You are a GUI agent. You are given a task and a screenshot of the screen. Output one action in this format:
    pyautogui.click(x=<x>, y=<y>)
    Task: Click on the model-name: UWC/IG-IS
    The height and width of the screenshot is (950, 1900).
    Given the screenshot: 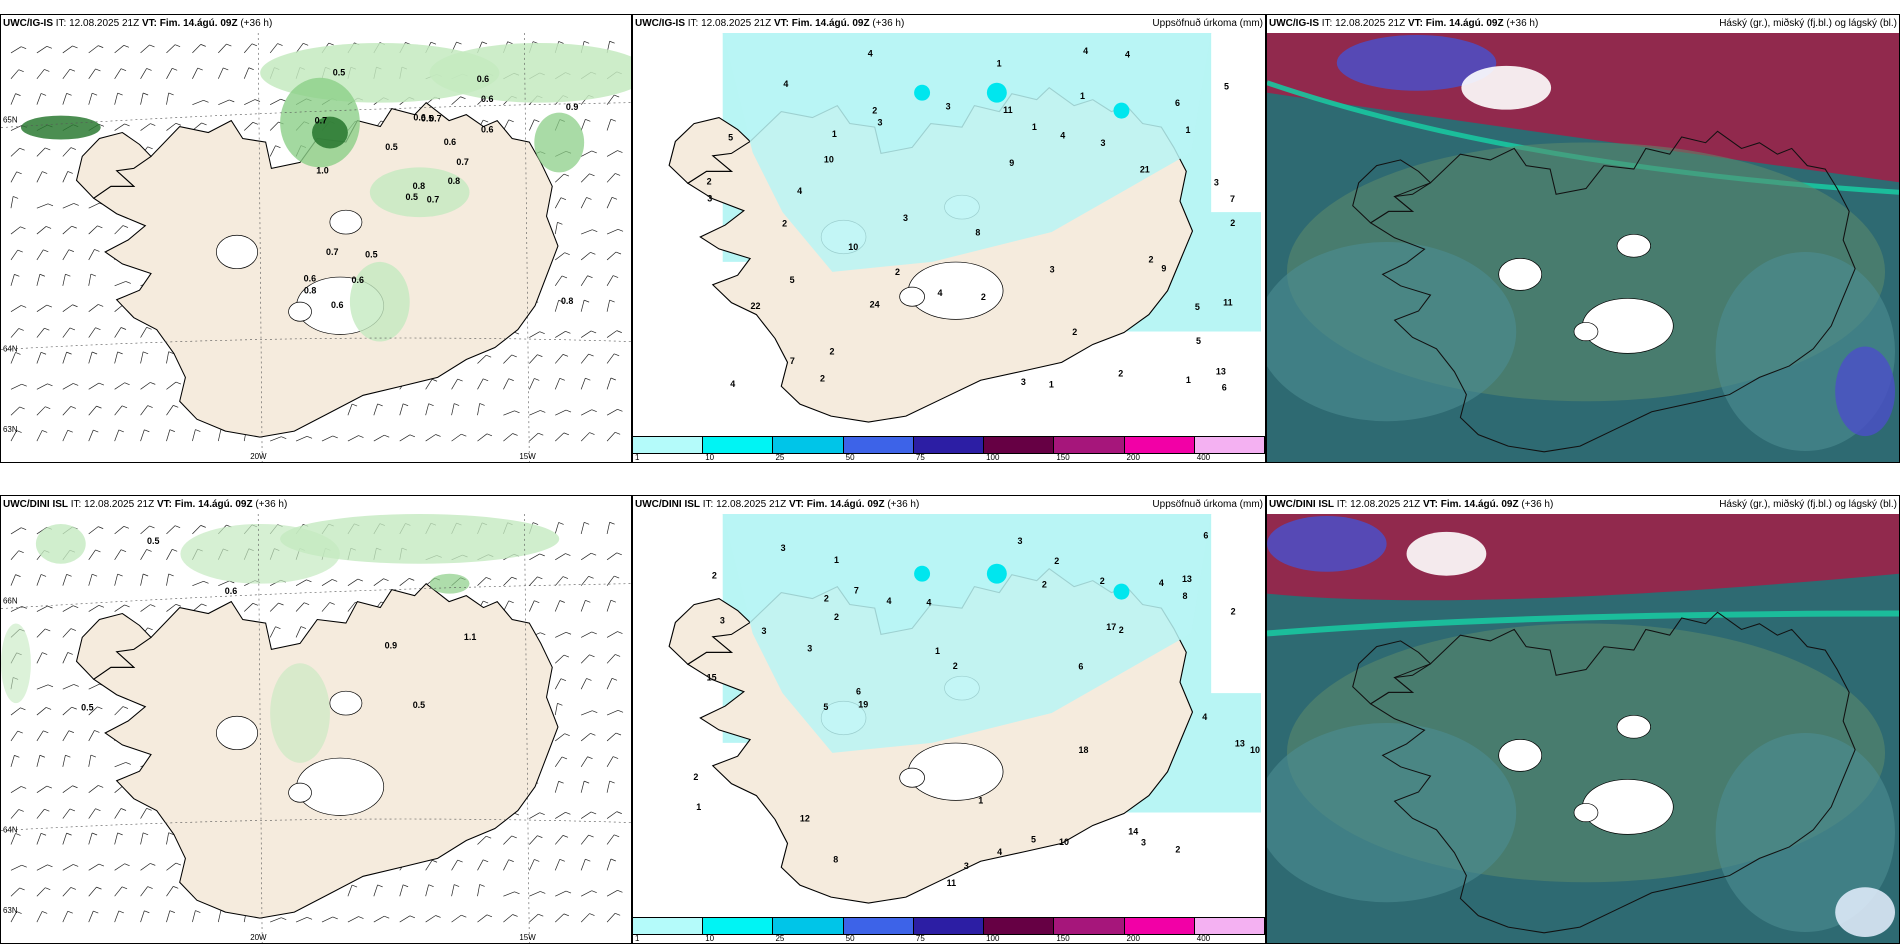 What is the action you would take?
    pyautogui.click(x=660, y=23)
    